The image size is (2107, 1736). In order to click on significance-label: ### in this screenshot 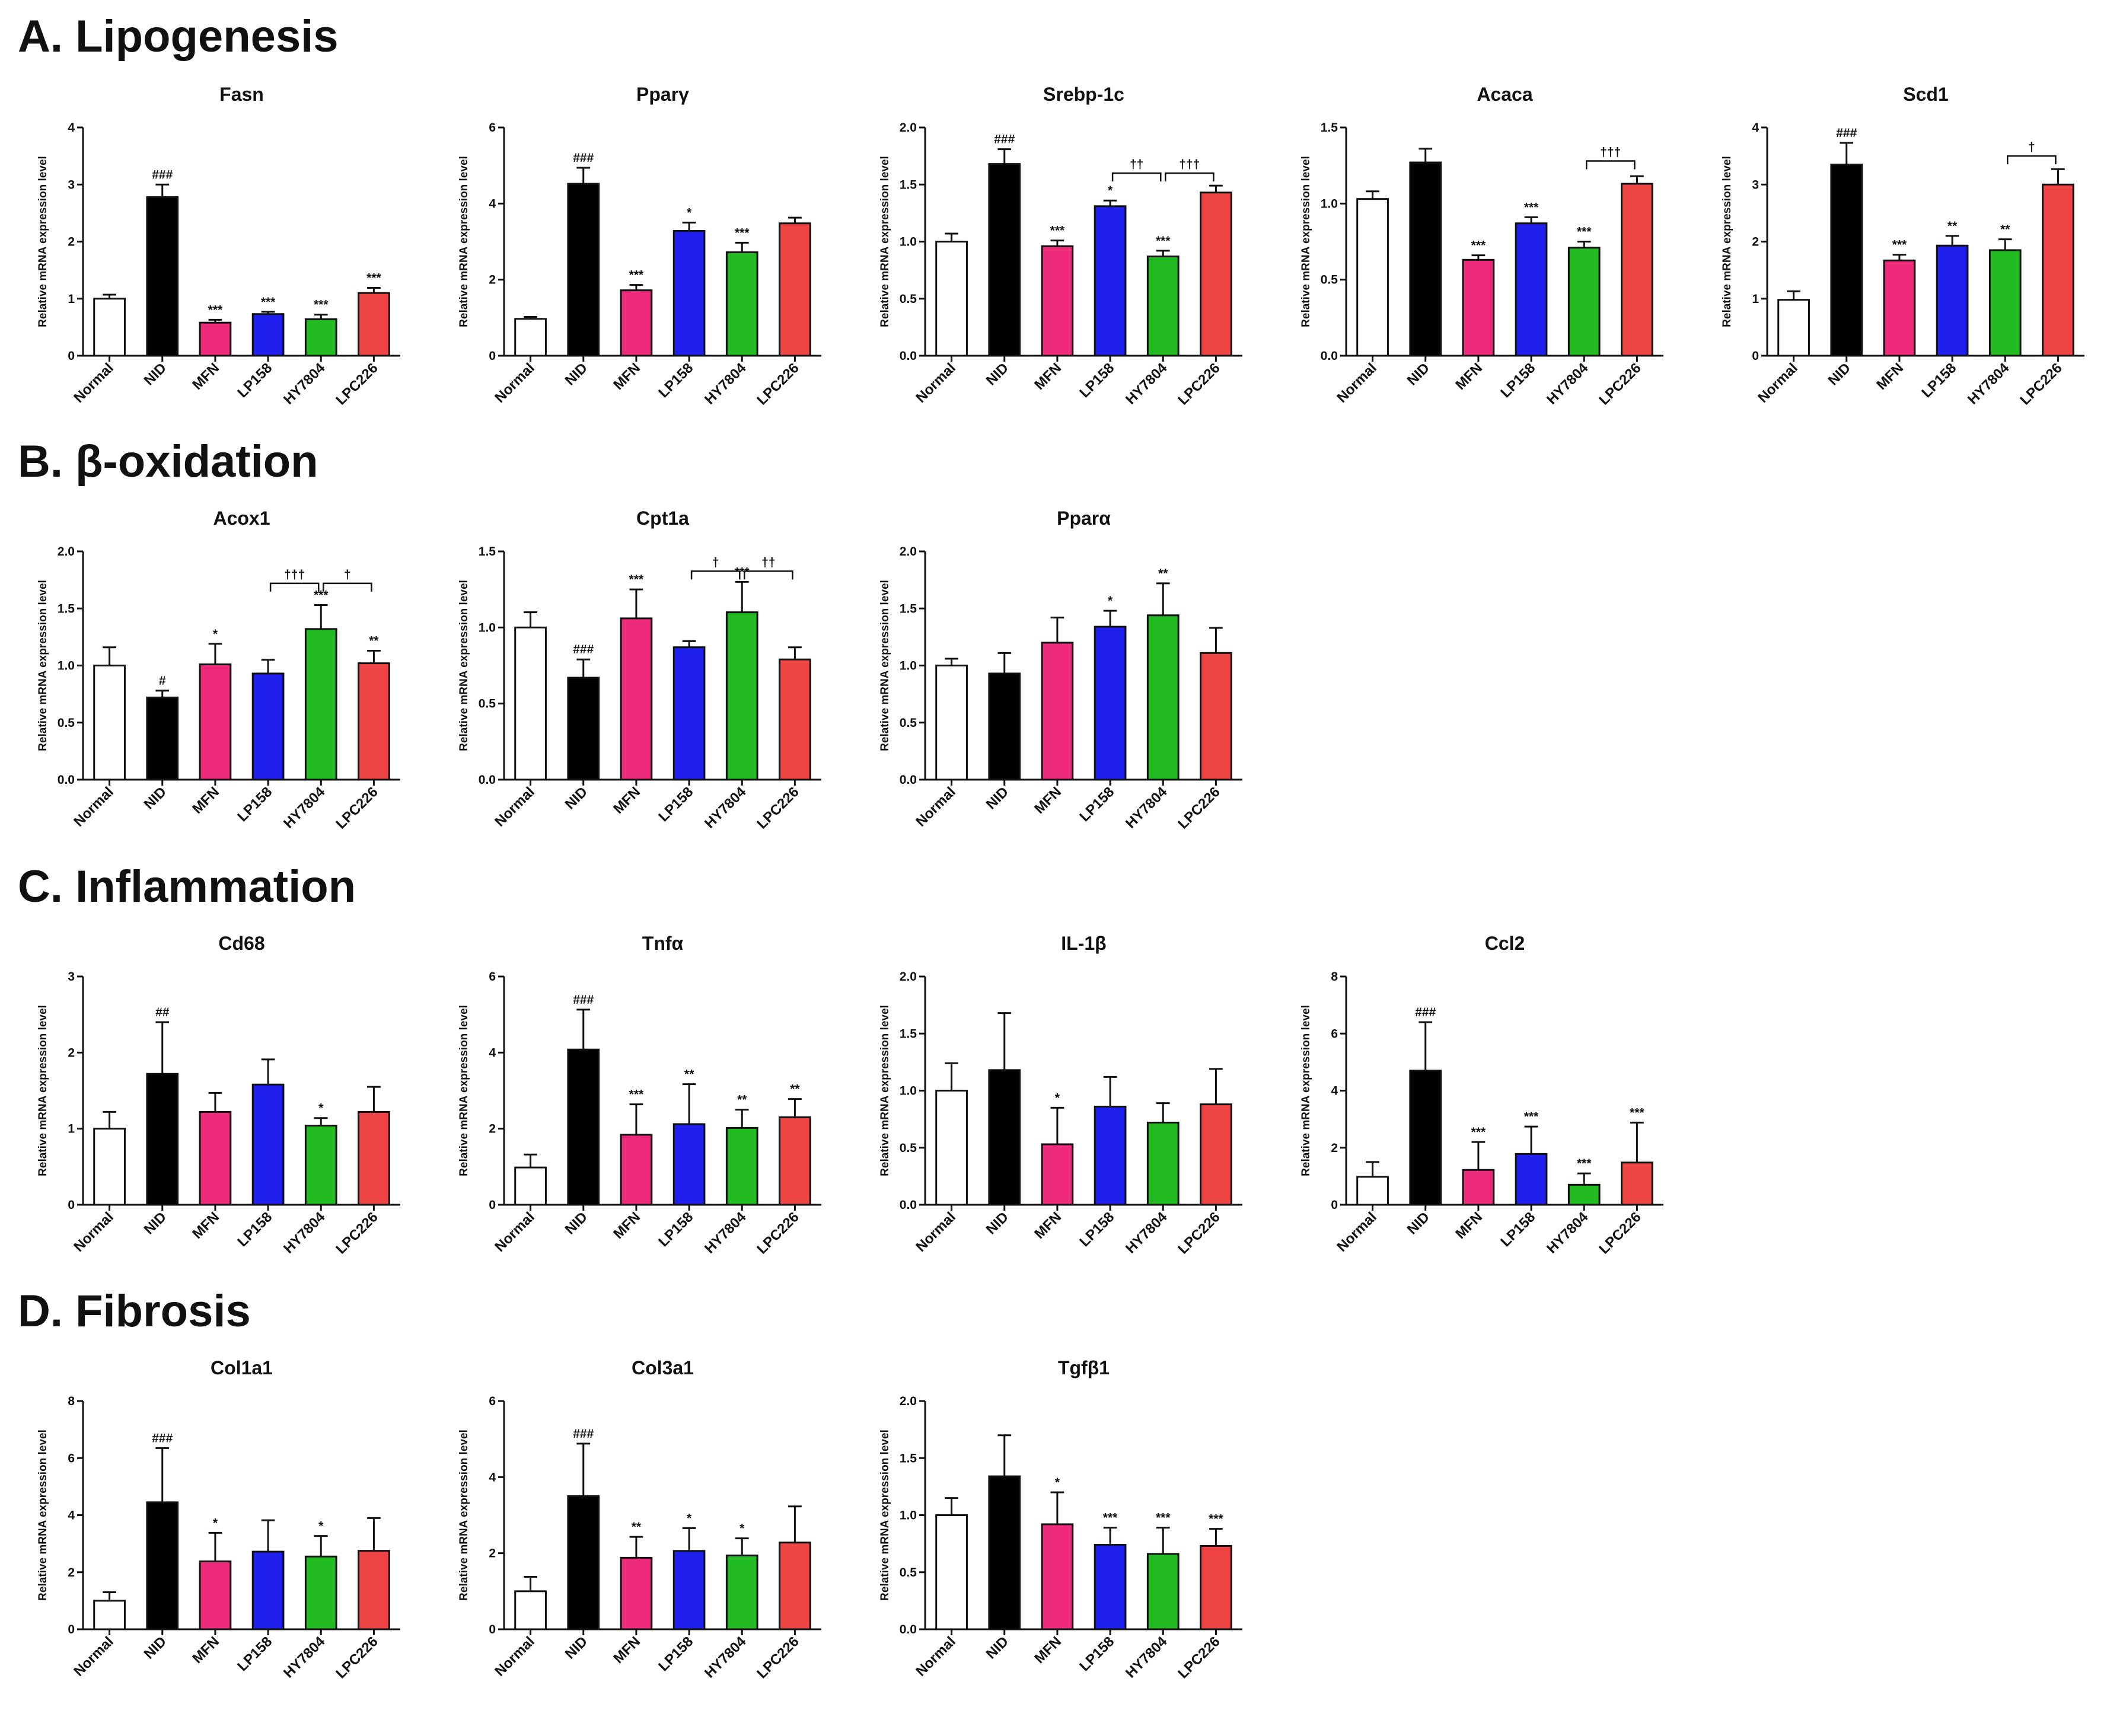, I will do `click(1426, 1012)`.